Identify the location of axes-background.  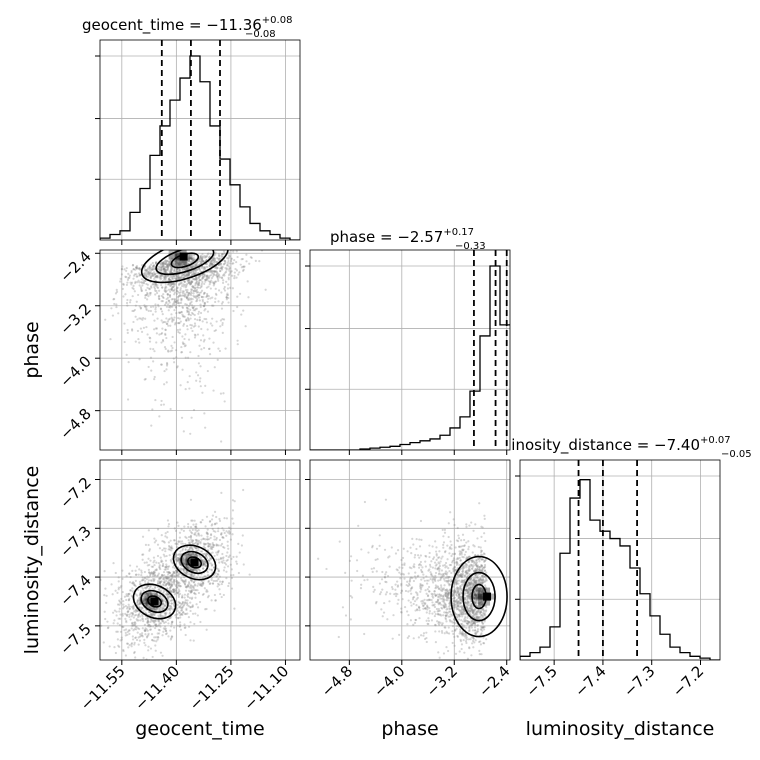
(410, 560).